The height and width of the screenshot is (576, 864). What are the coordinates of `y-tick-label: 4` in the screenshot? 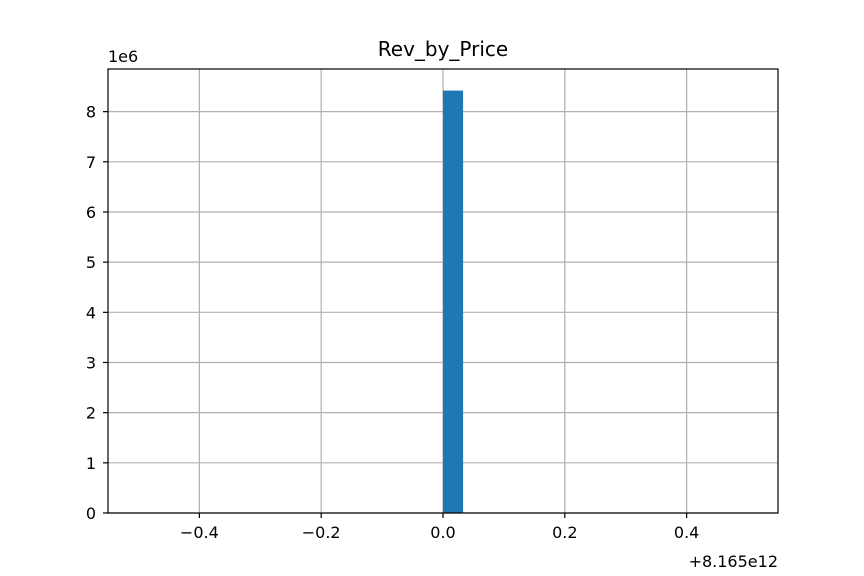 It's located at (91, 312).